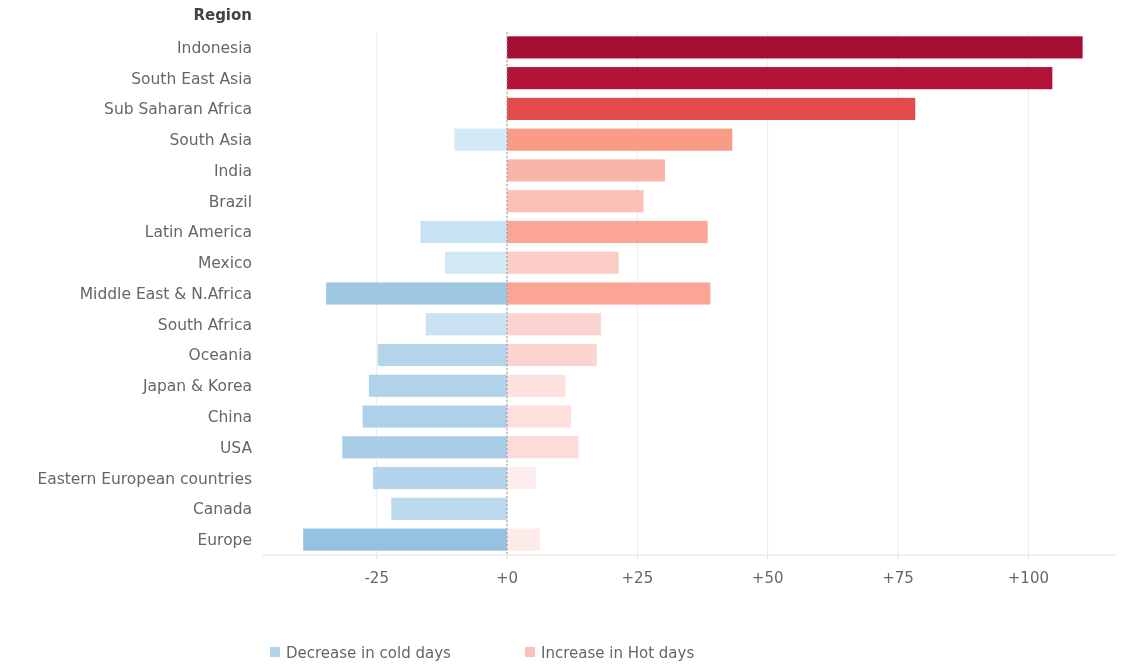  Describe the element at coordinates (144, 478) in the screenshot. I see `y-tick-label: Eastern European countries` at that location.